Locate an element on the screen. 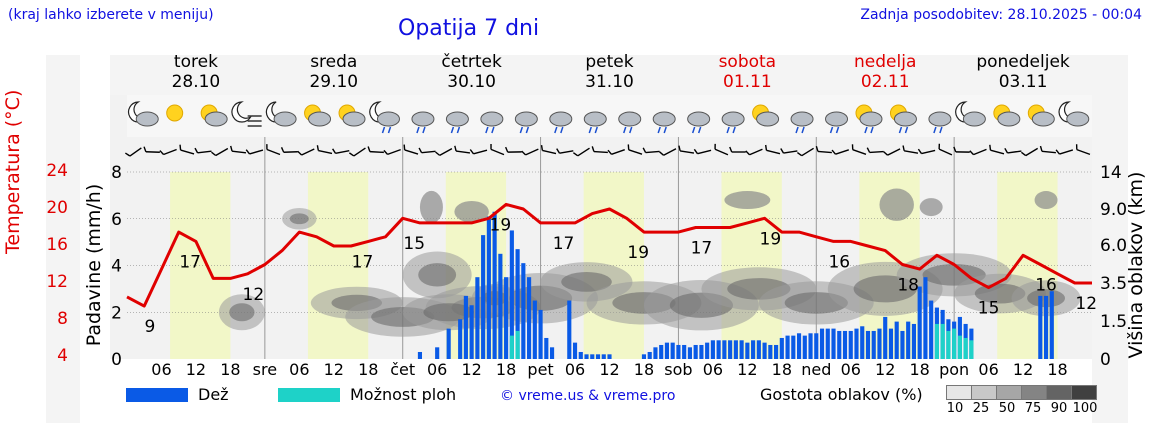  legend-rain-label: Dež is located at coordinates (213, 394).